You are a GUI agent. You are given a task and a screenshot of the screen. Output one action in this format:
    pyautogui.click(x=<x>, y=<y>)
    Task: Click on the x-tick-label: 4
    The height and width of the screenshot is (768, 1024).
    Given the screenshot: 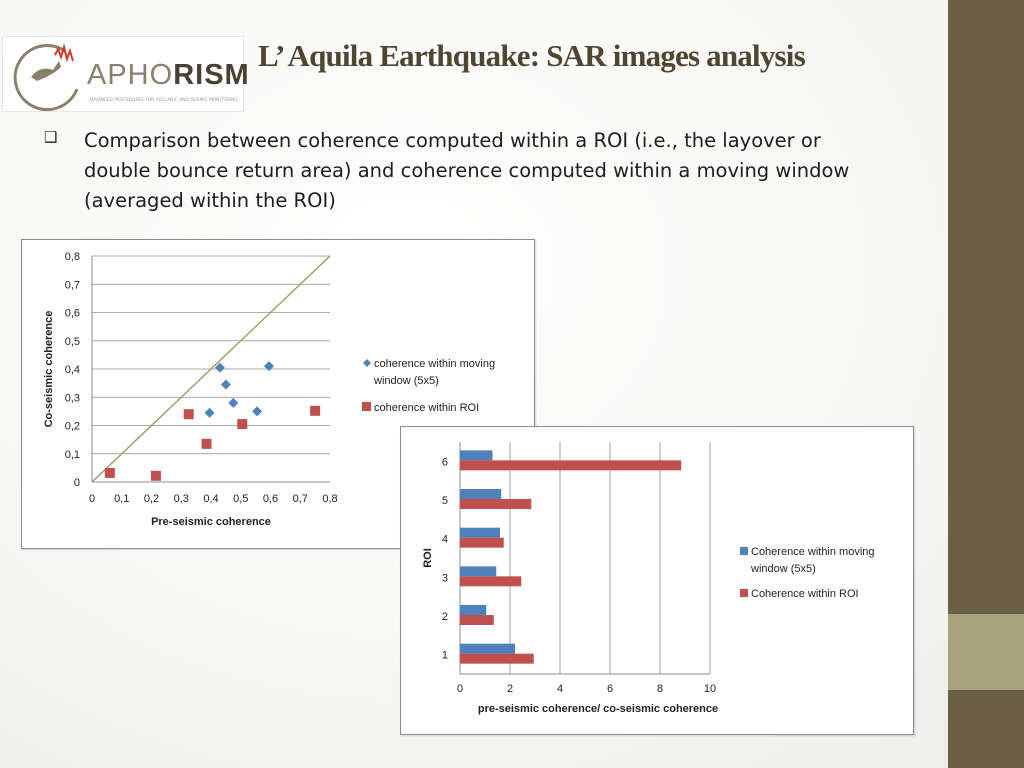 What is the action you would take?
    pyautogui.click(x=560, y=689)
    